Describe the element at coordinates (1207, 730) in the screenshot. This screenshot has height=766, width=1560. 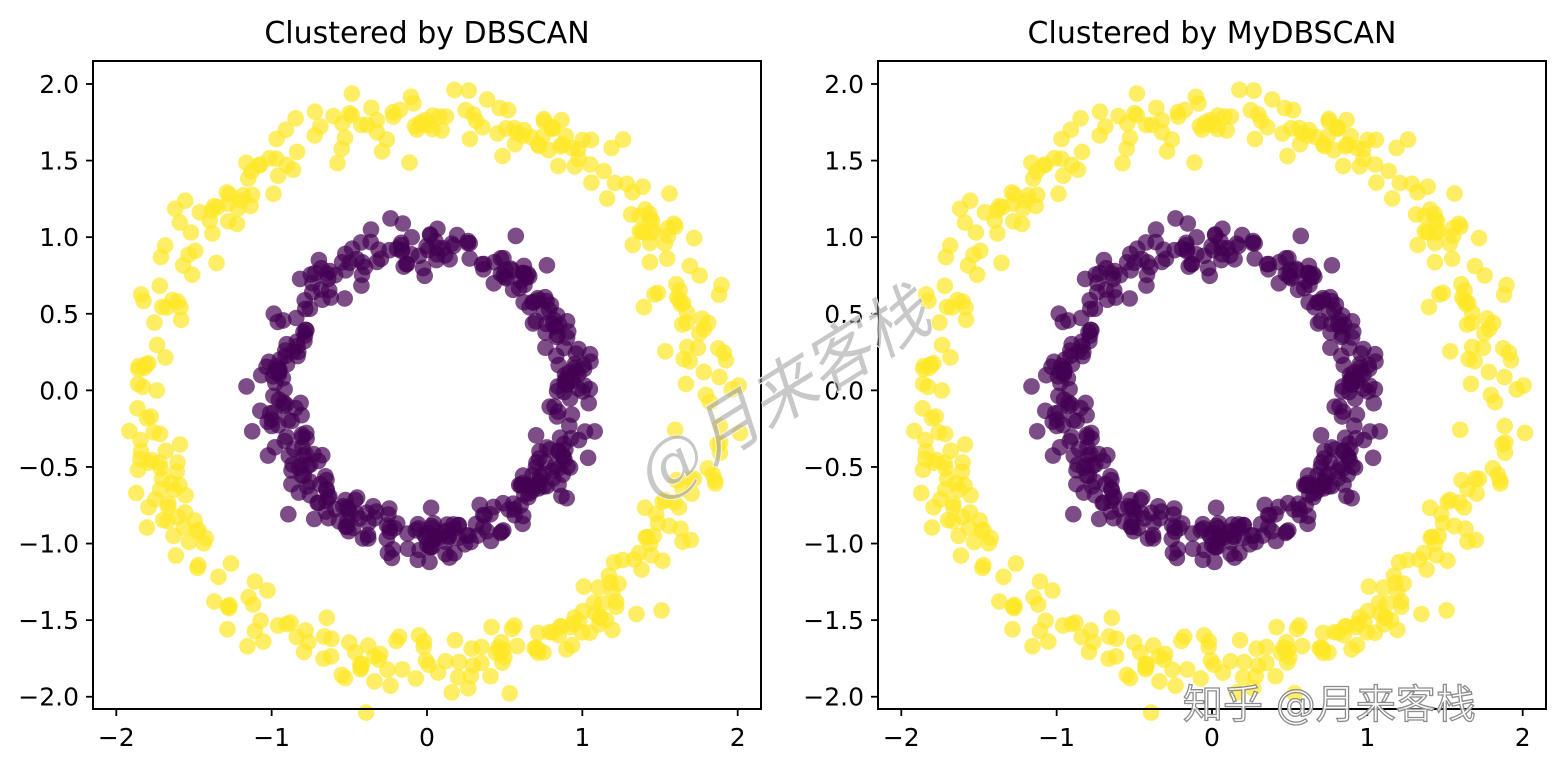
I see `x-axis-mydbscan: −2 −1 0 1 2` at that location.